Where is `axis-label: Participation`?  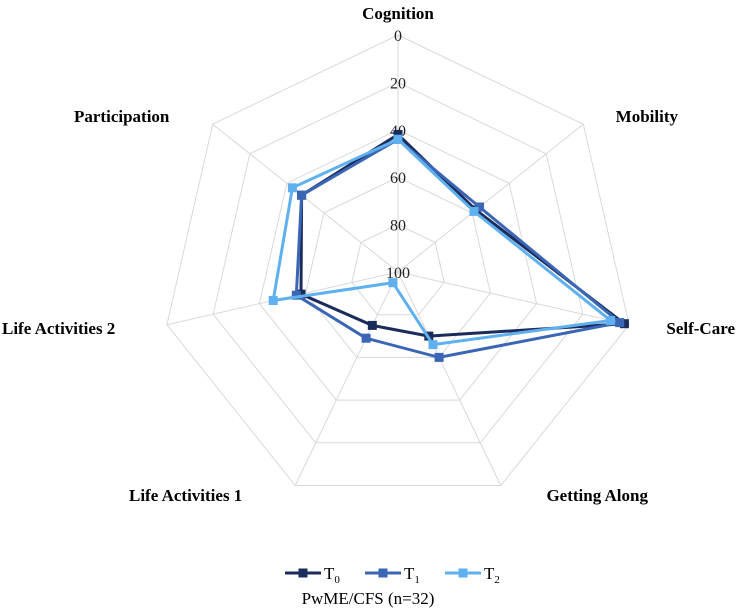 axis-label: Participation is located at coordinates (122, 116).